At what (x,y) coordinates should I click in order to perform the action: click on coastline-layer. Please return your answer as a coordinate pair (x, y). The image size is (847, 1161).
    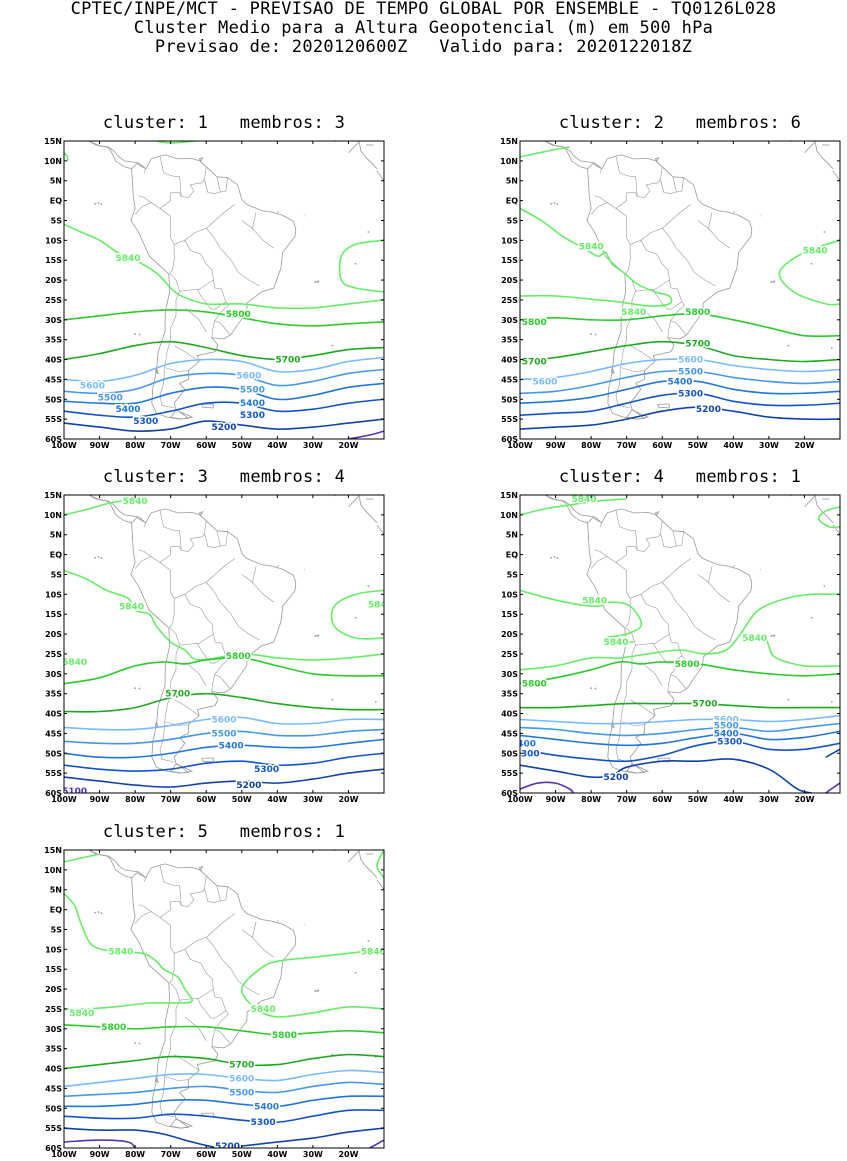
    Looking at the image, I should click on (235, 985).